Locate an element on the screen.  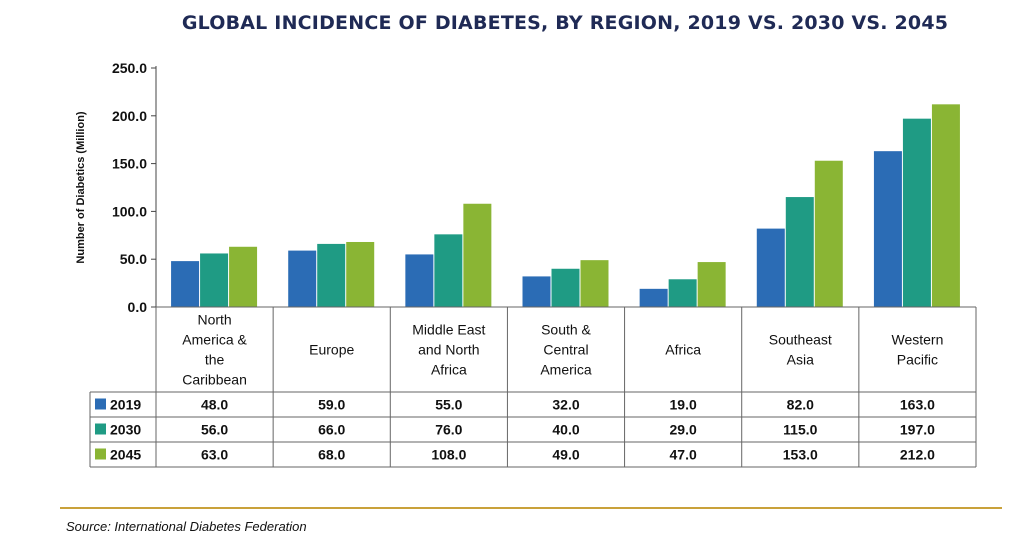
data-label: 29.0 is located at coordinates (683, 430).